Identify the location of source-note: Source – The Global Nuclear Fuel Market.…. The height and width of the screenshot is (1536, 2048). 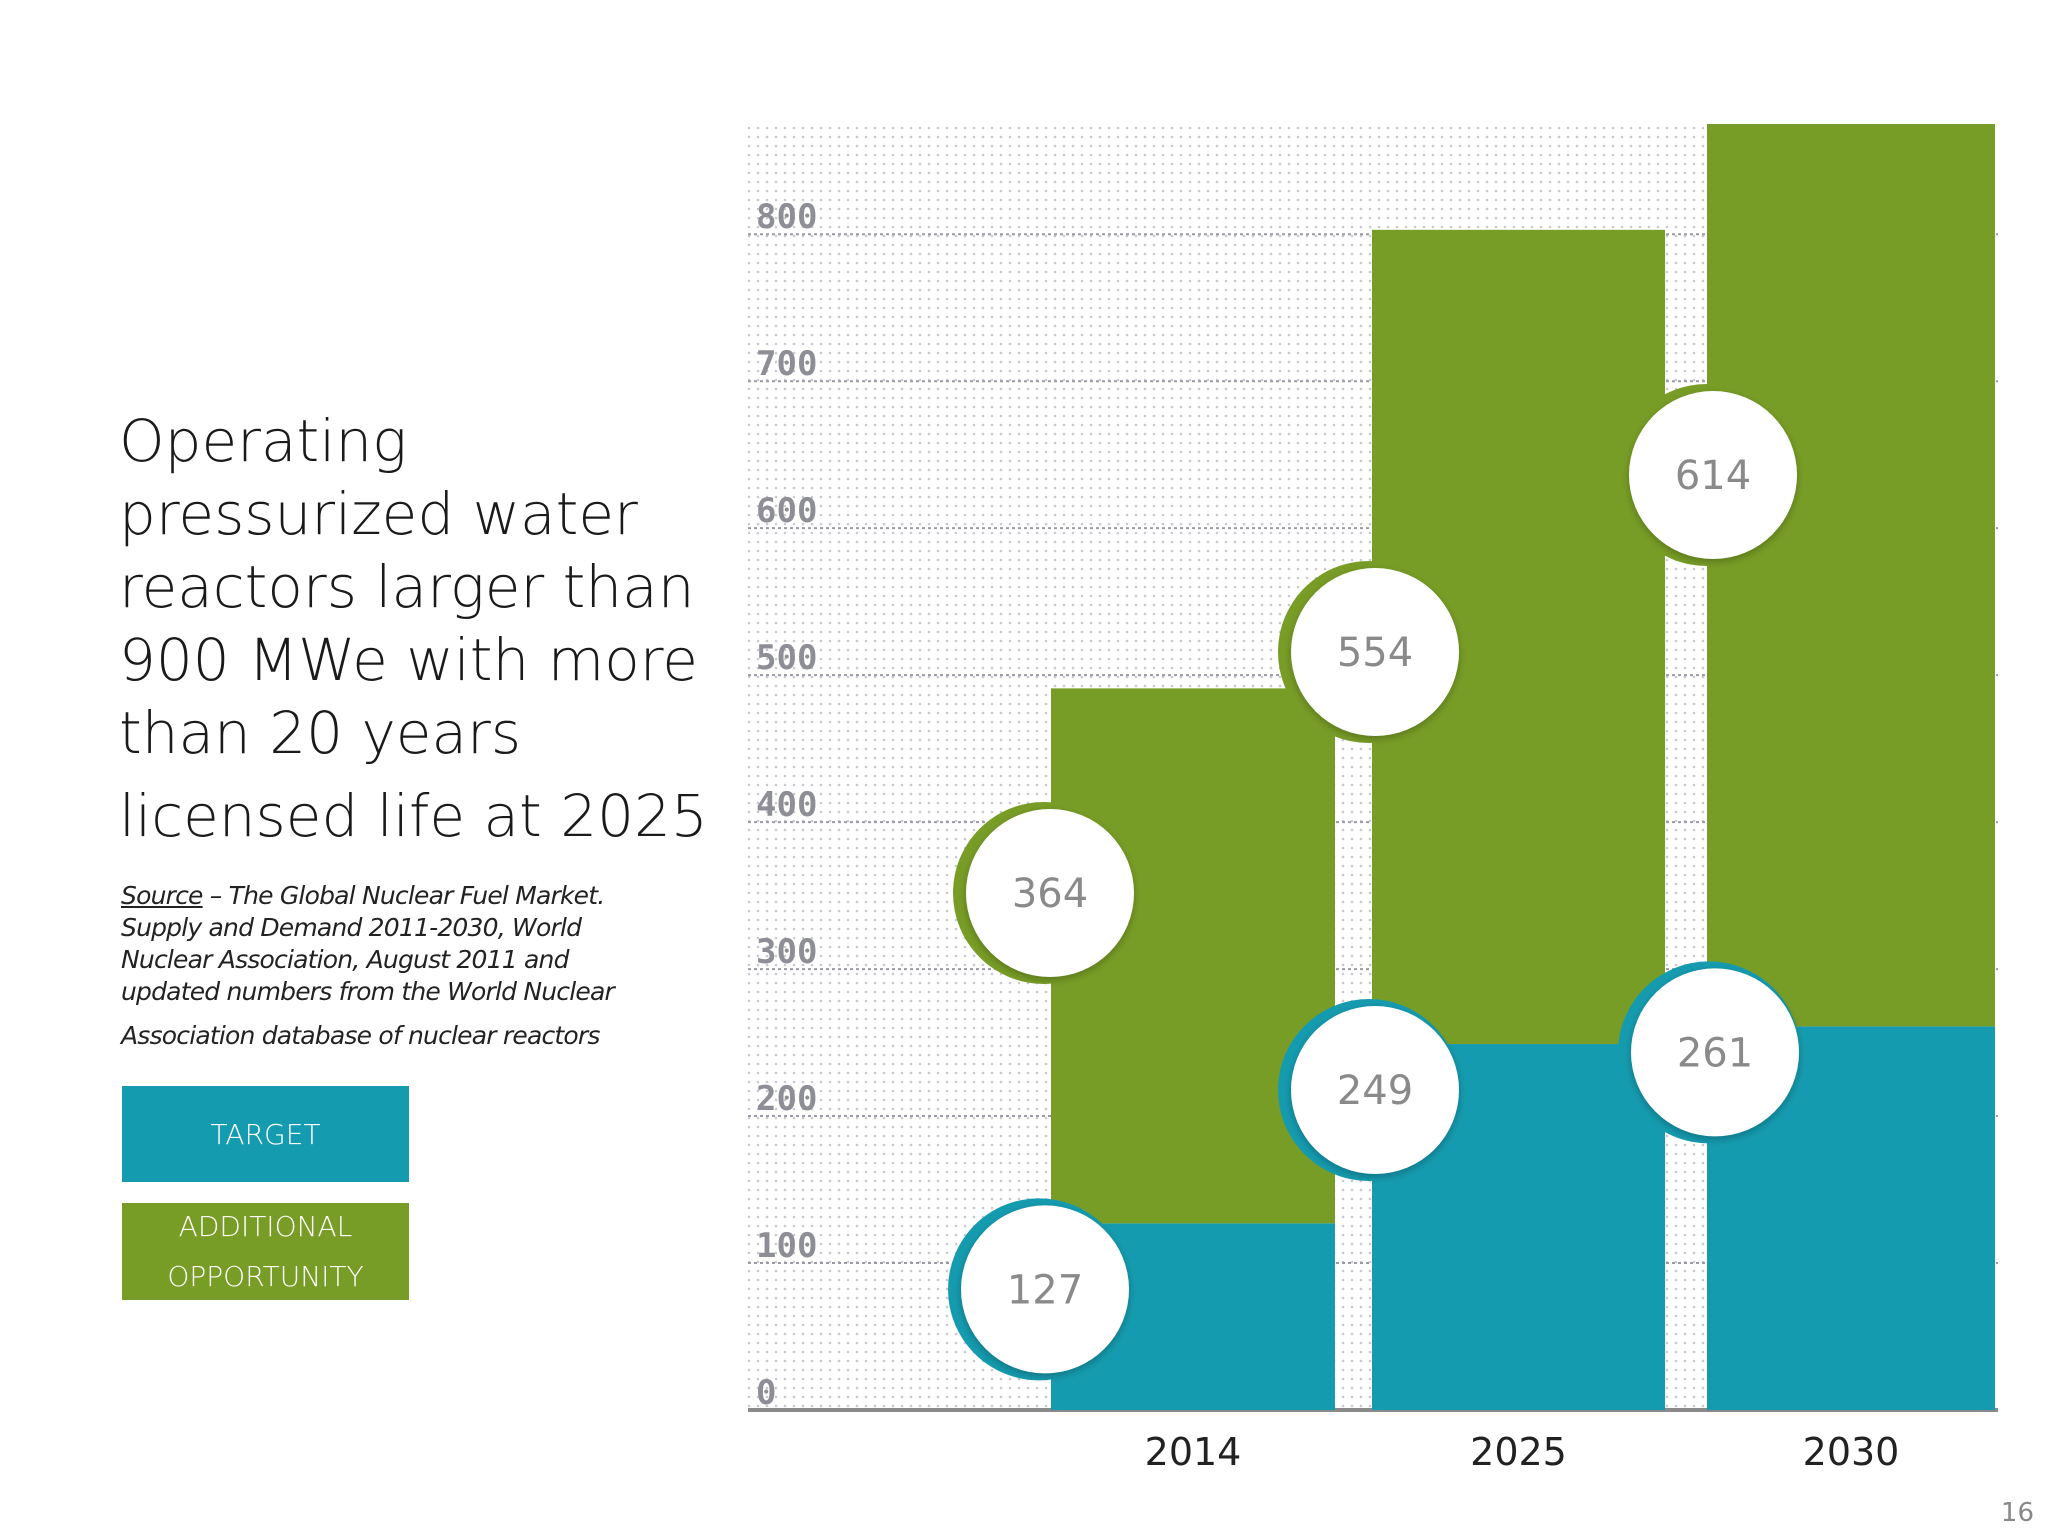
(371, 966).